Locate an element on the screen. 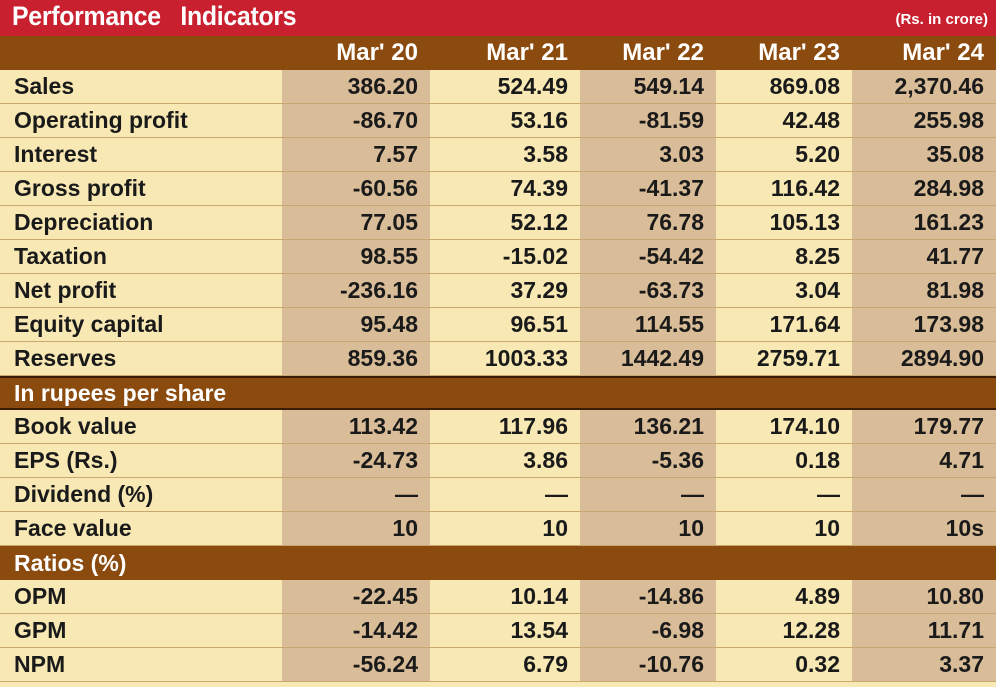 This screenshot has width=996, height=687. table-cell: -10.76 is located at coordinates (648, 664).